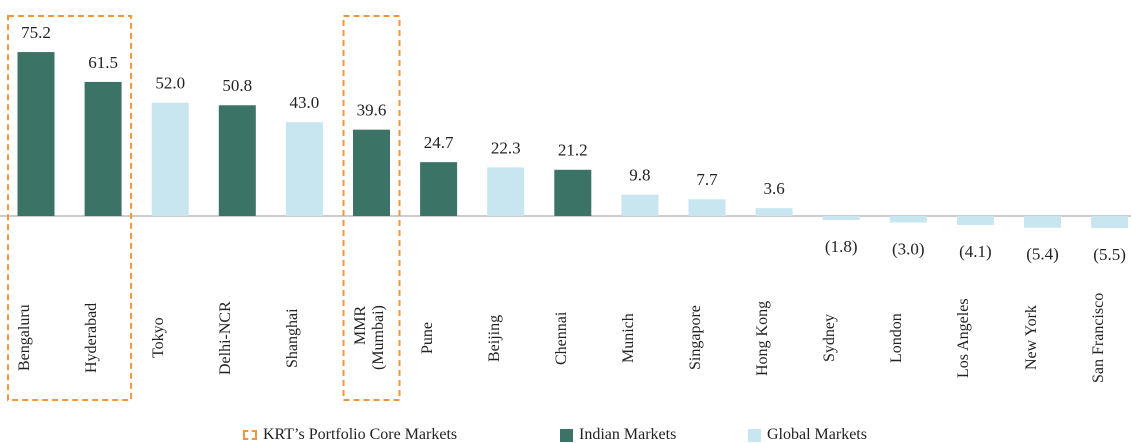  Describe the element at coordinates (707, 179) in the screenshot. I see `value-label: 7.7` at that location.